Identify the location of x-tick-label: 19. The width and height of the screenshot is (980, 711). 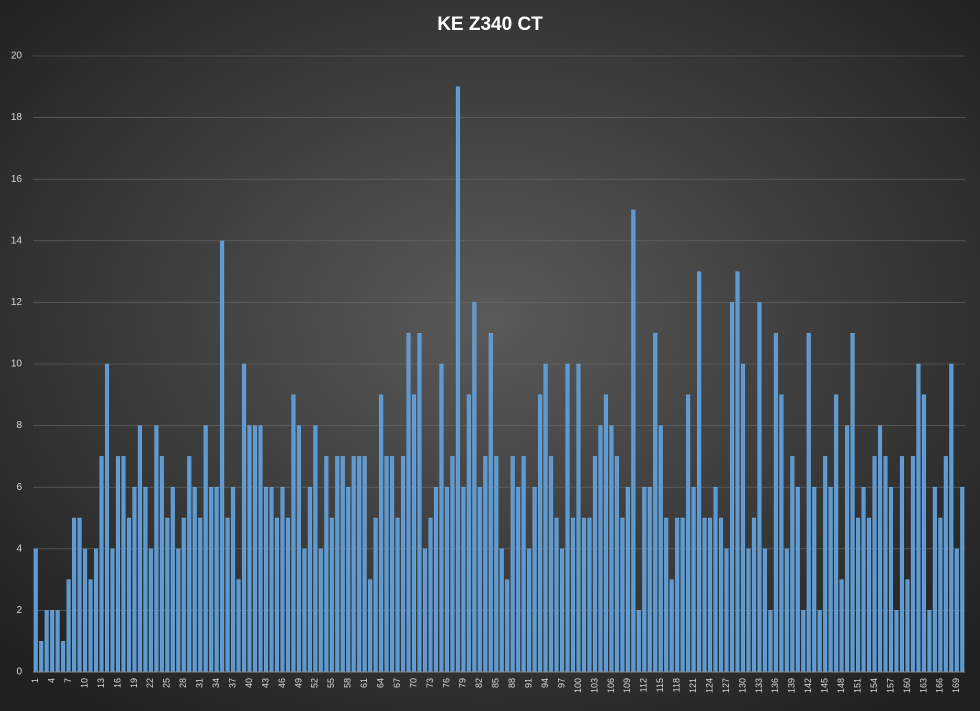
(134, 683).